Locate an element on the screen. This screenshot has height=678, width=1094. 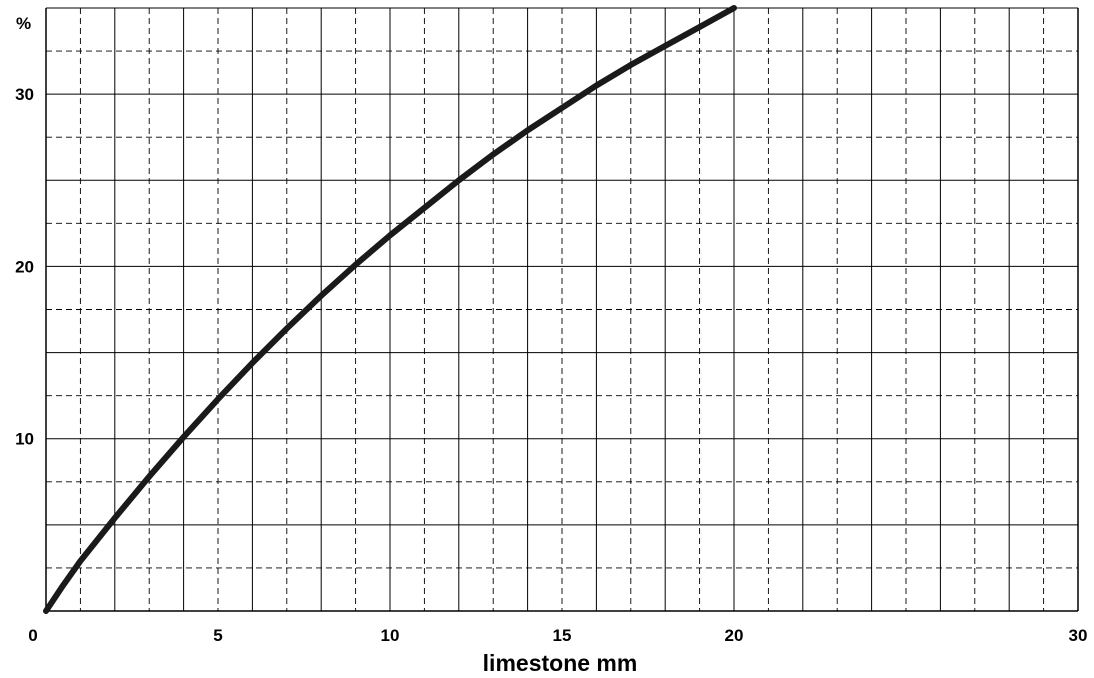
x-tick-label: 30 is located at coordinates (1078, 635).